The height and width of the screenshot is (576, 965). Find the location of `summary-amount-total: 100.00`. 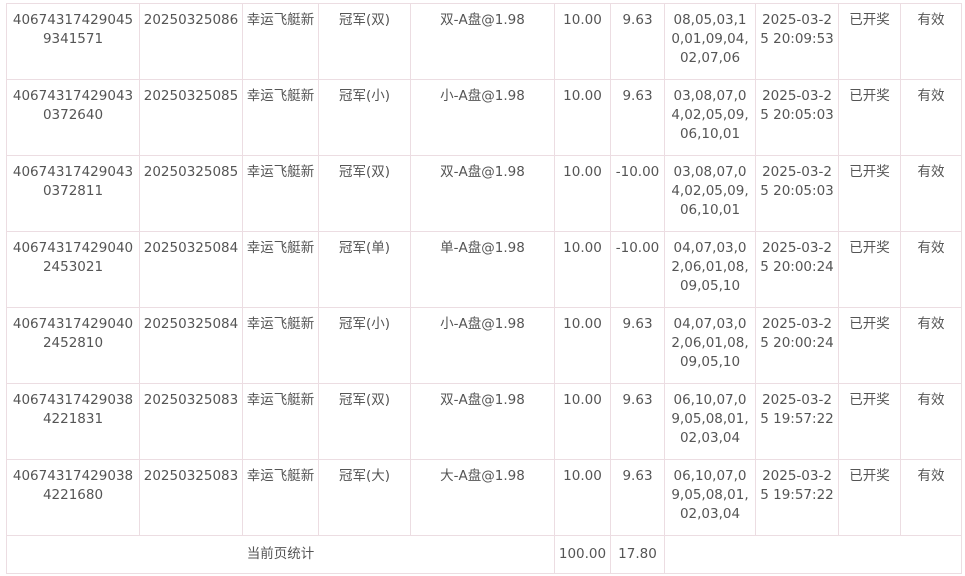

summary-amount-total: 100.00 is located at coordinates (582, 554).